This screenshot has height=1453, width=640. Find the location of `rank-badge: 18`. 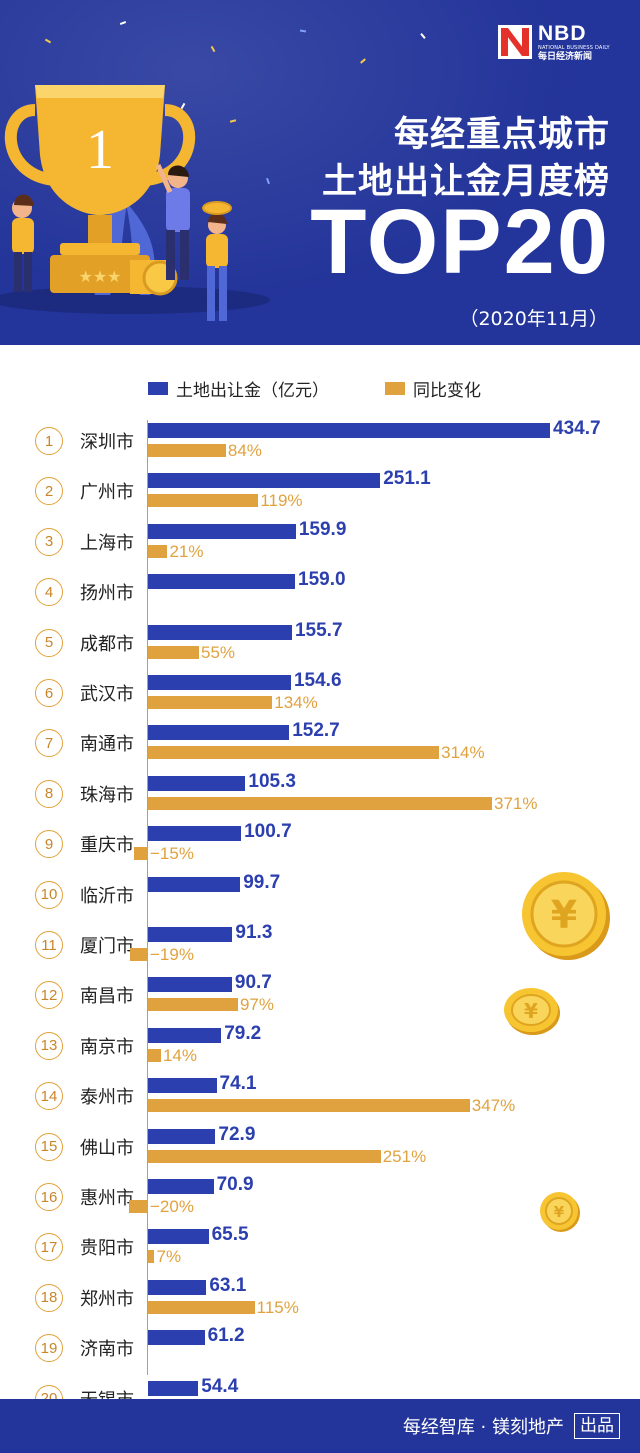

rank-badge: 18 is located at coordinates (49, 1297).